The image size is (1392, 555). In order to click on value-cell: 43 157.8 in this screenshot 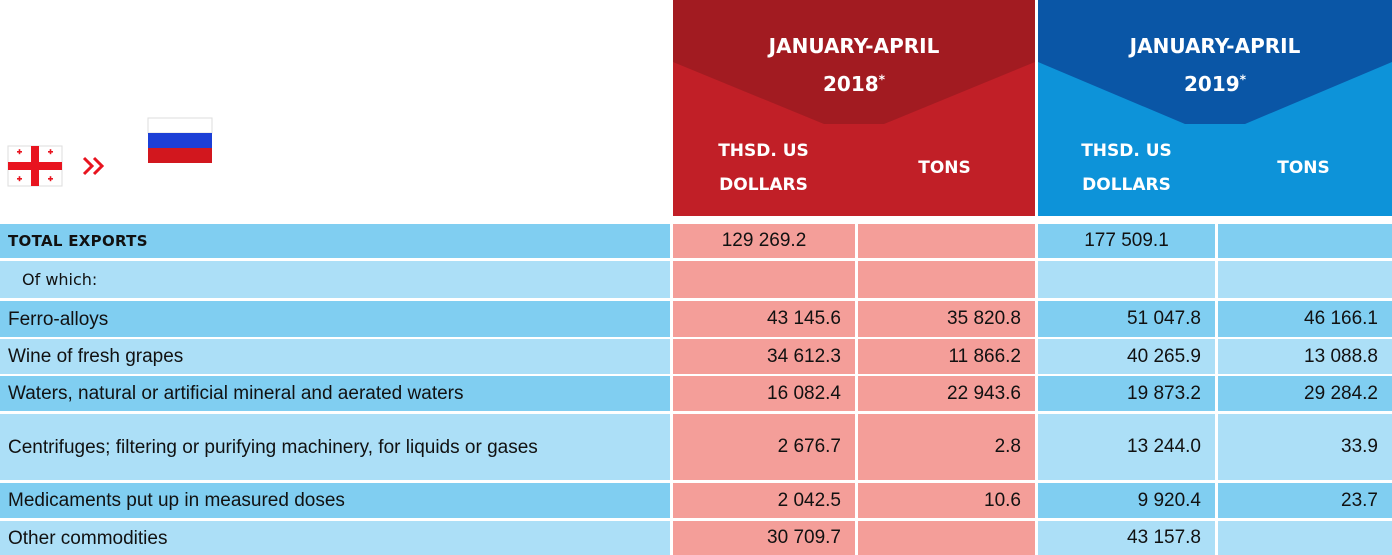, I will do `click(1126, 538)`.